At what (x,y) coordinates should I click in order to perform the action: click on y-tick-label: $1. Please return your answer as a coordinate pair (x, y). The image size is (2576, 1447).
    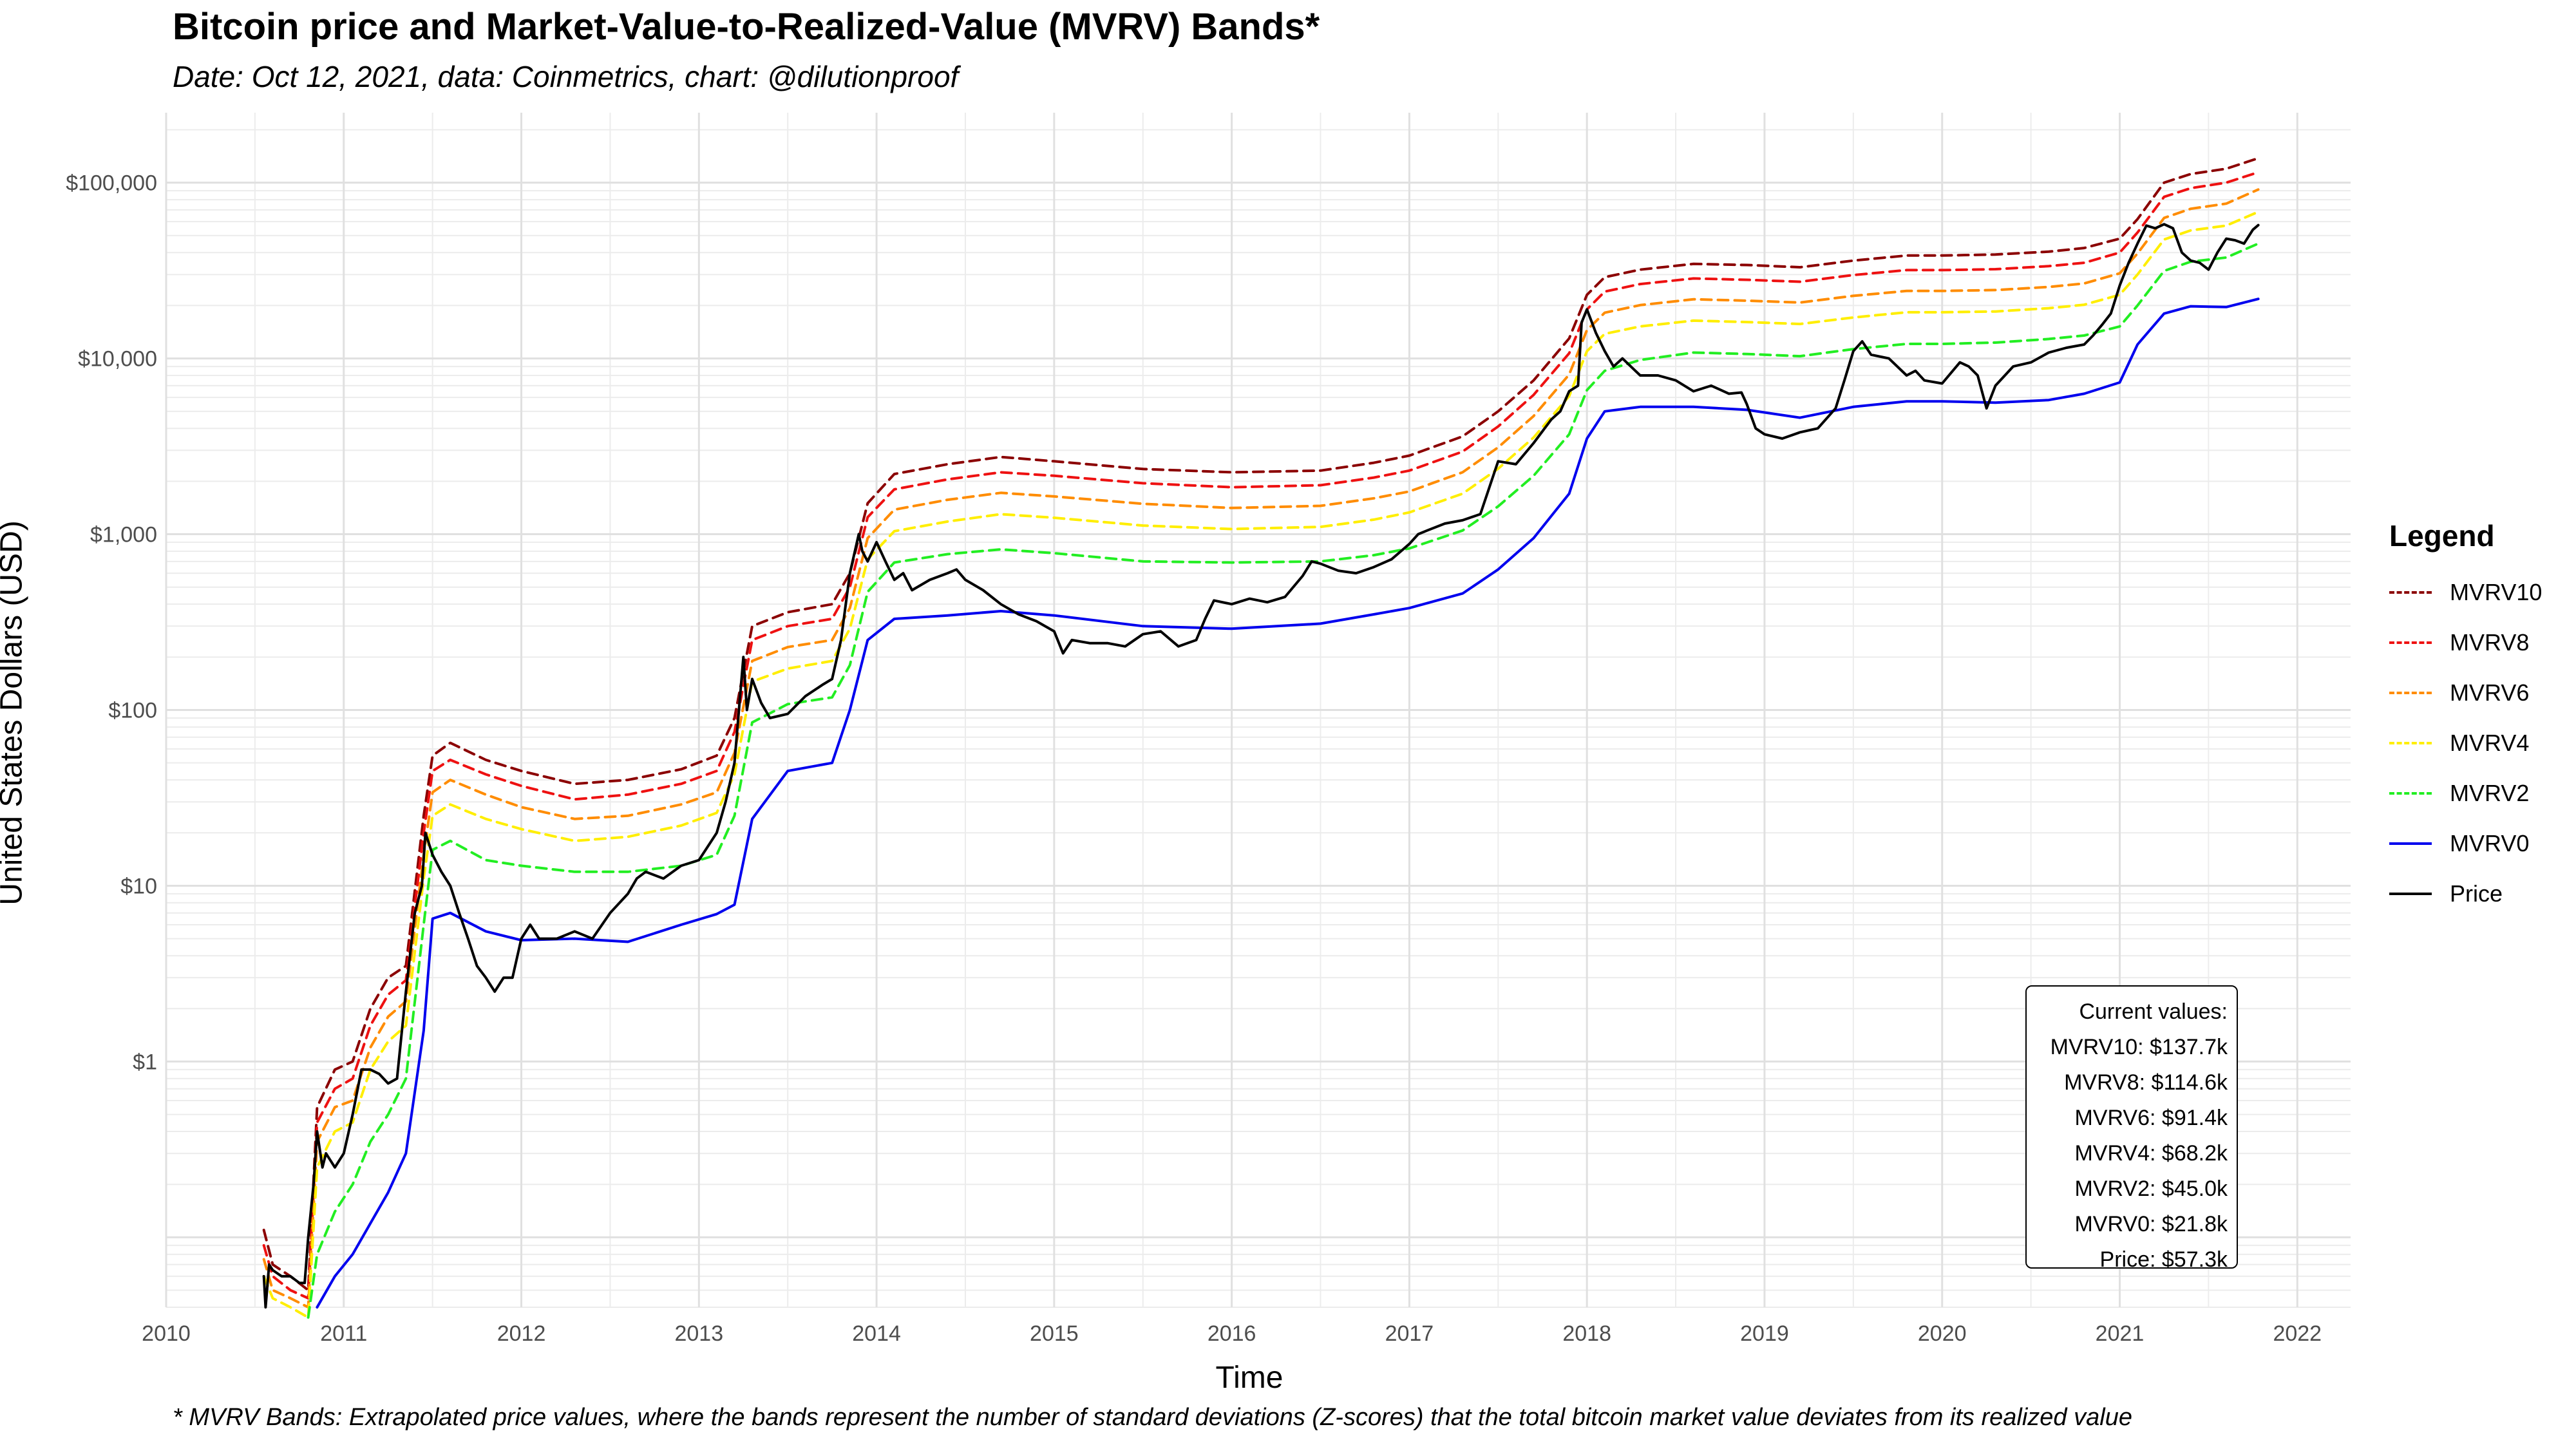
    Looking at the image, I should click on (145, 1062).